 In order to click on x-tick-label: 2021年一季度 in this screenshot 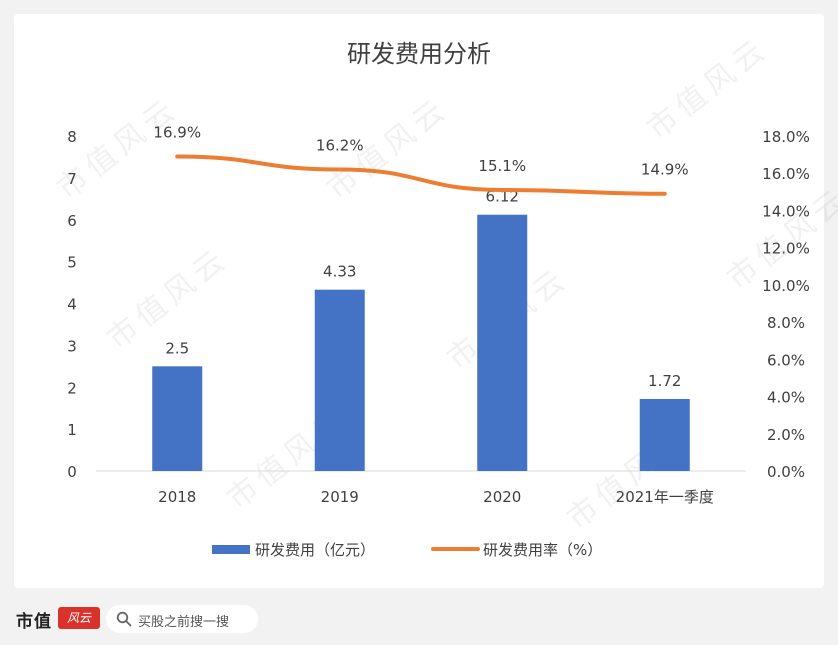, I will do `click(665, 497)`.